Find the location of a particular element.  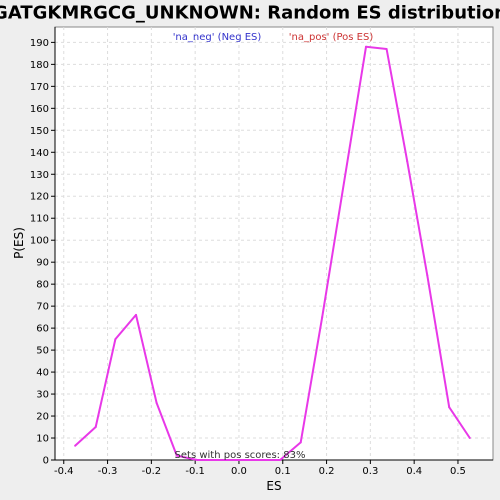

y-tick-label: 0 is located at coordinates (46, 461).